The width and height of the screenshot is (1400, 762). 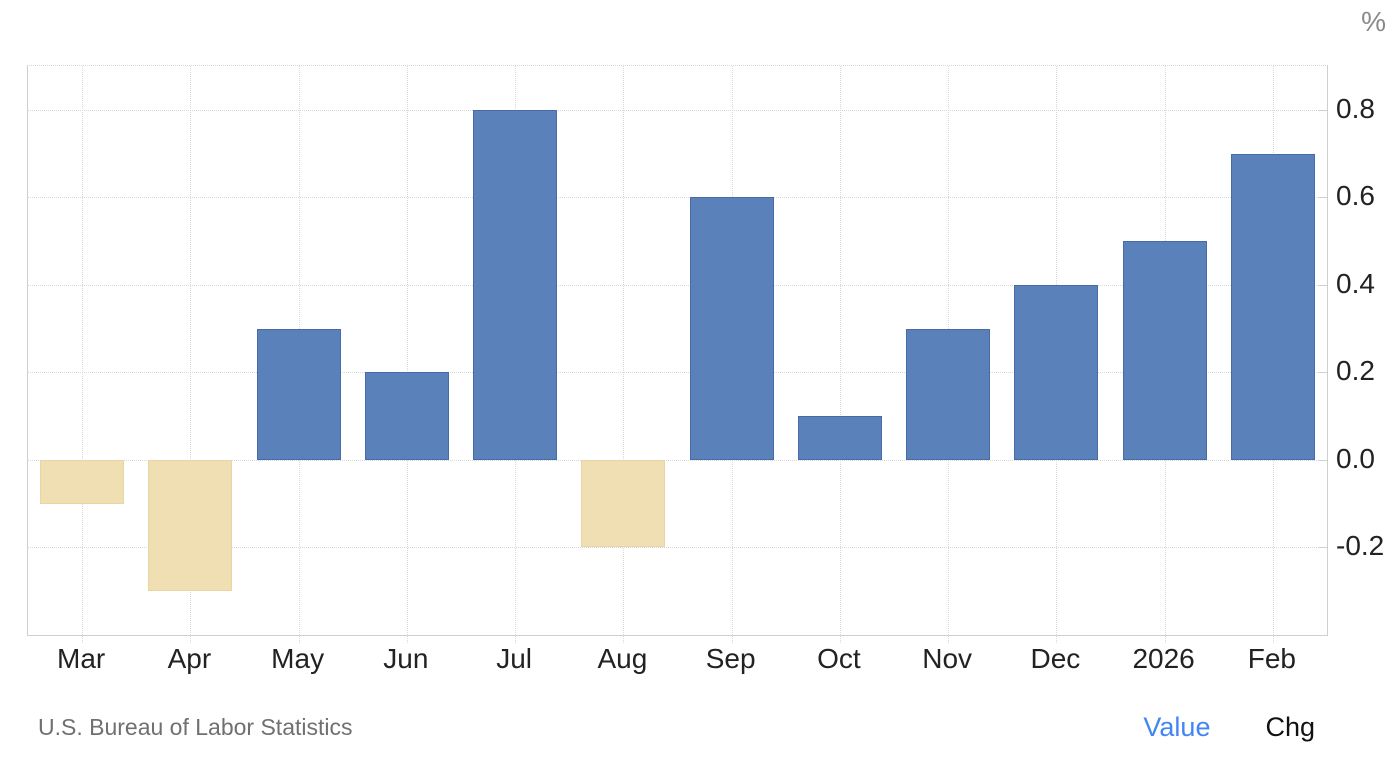 I want to click on x-axis-label: Feb, so click(x=1271, y=658).